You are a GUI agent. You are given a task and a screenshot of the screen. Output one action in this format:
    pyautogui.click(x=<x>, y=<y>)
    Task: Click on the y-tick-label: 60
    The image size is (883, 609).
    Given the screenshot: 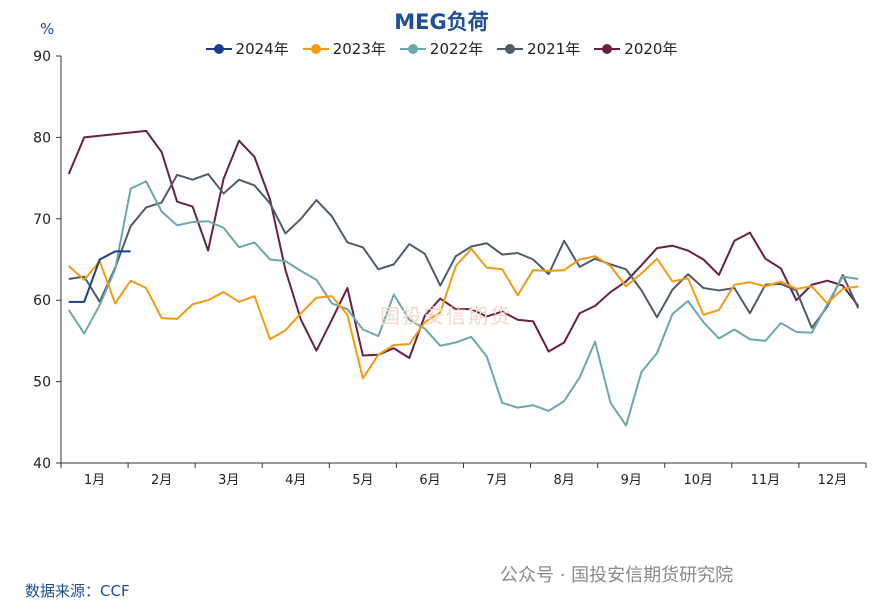 What is the action you would take?
    pyautogui.click(x=42, y=301)
    